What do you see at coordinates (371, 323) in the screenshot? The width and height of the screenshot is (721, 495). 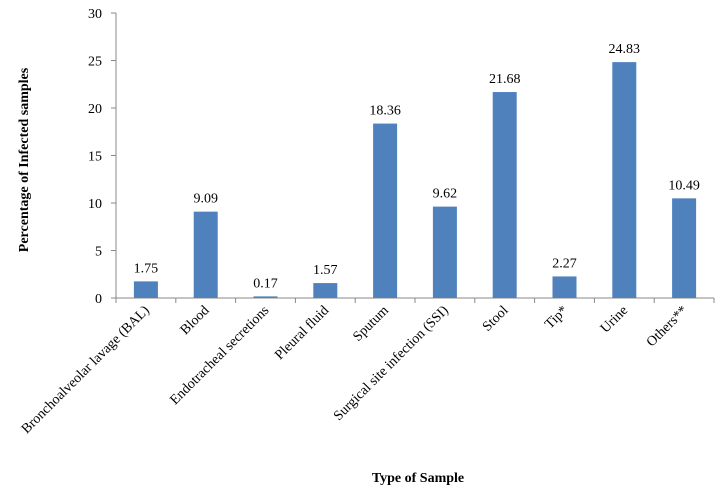 I see `category-label: Sputum` at bounding box center [371, 323].